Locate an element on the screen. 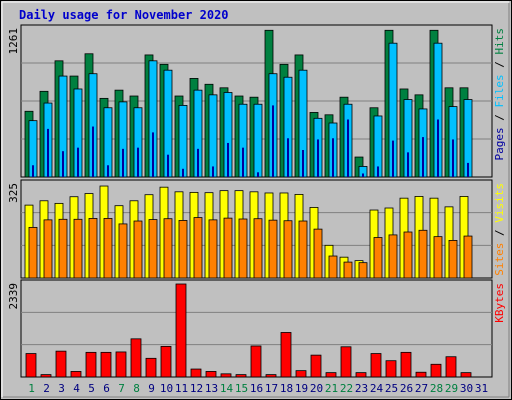 This screenshot has width=512, height=400. legend: Sites / Visits is located at coordinates (499, 229).